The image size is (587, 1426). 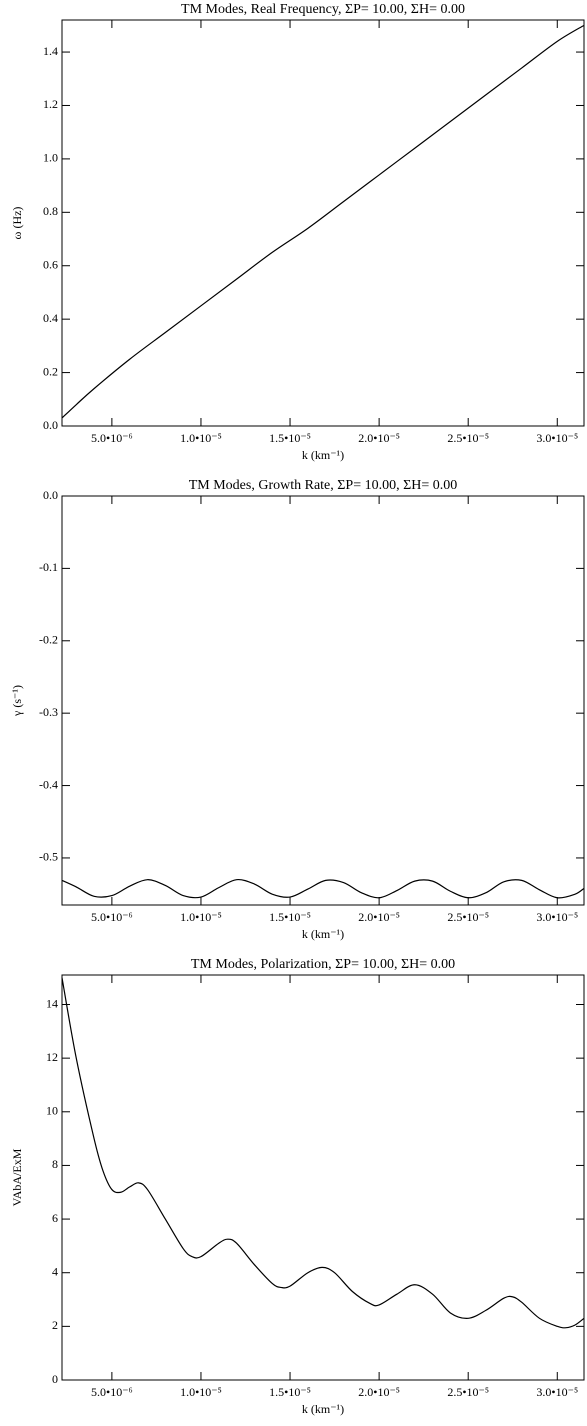 What do you see at coordinates (48, 640) in the screenshot?
I see `y-tick-label: -0.2` at bounding box center [48, 640].